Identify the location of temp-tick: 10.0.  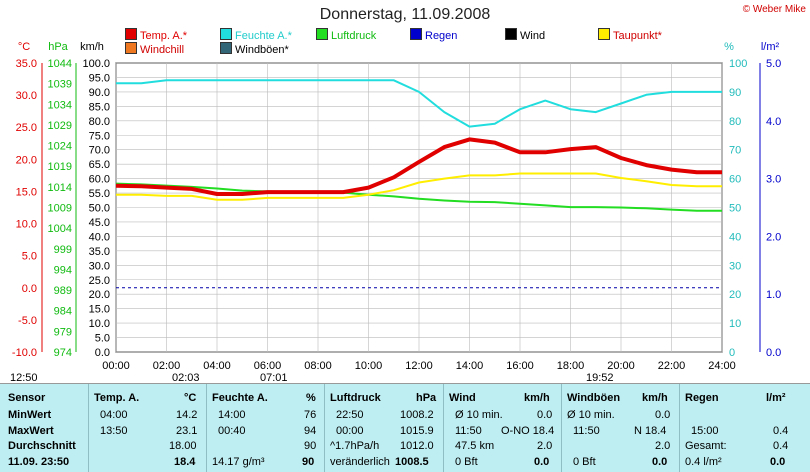
(26, 225).